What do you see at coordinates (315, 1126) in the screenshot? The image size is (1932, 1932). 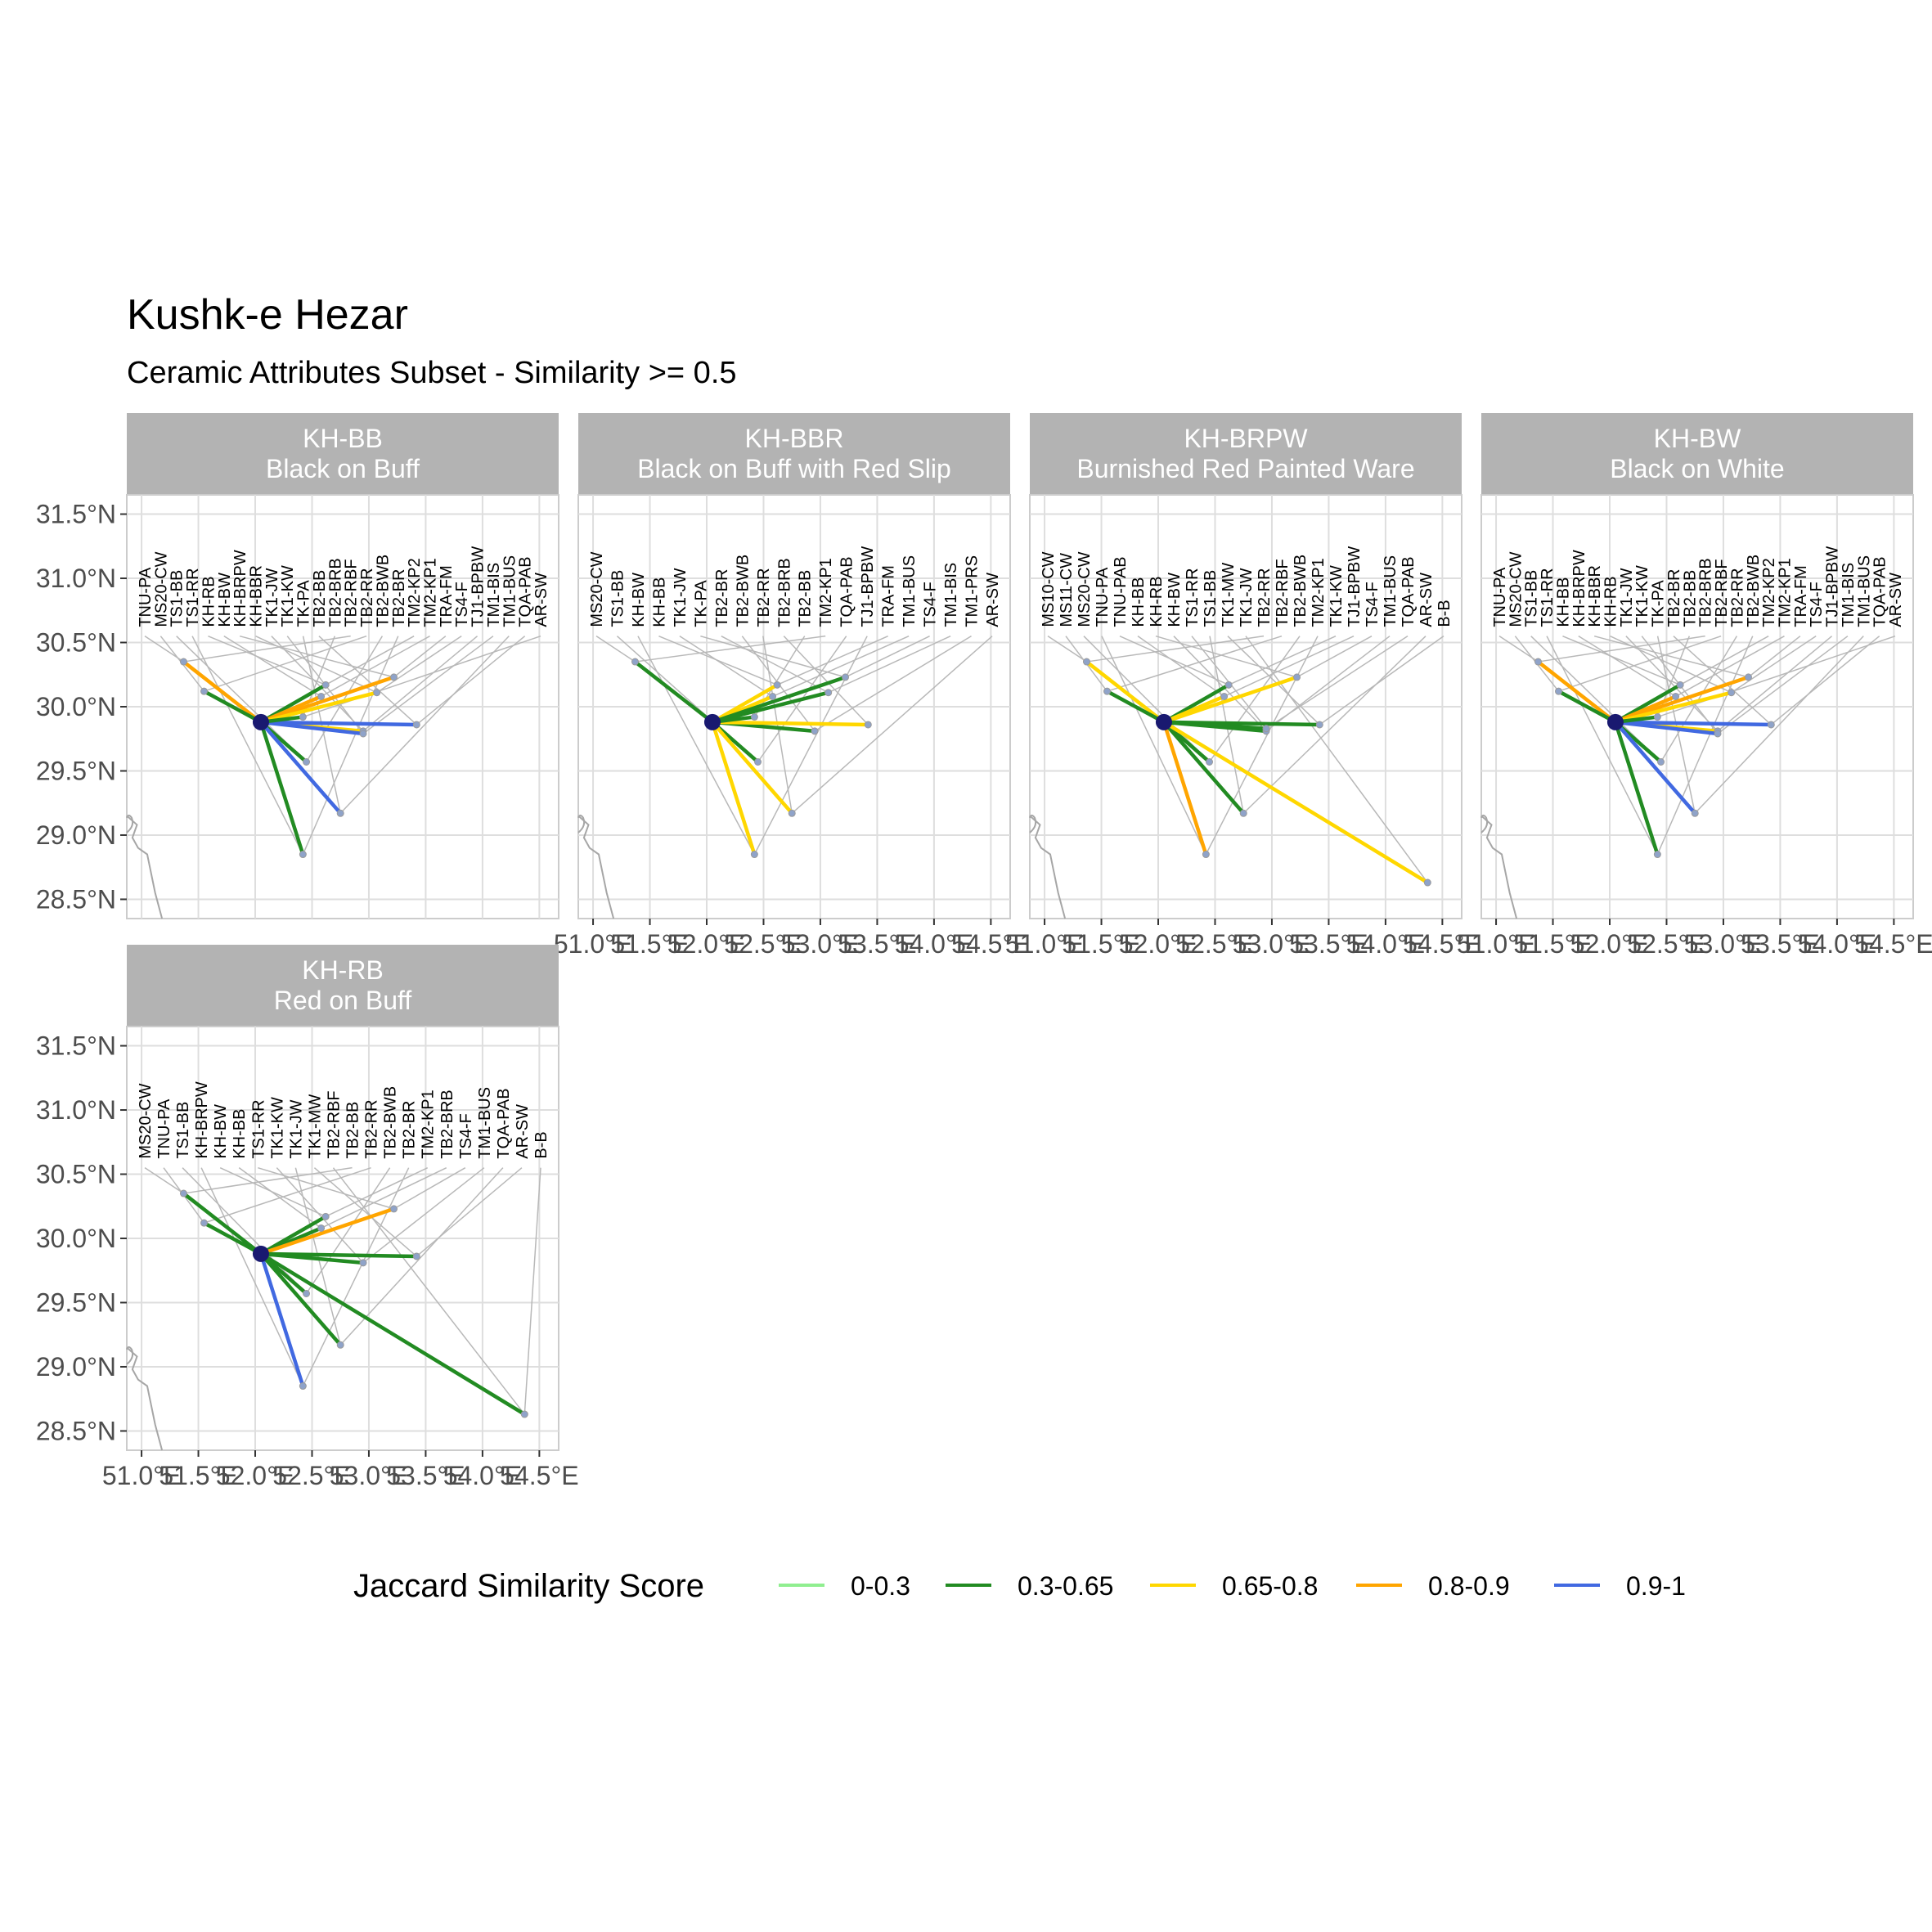 I see `site-label: TK1-MW` at bounding box center [315, 1126].